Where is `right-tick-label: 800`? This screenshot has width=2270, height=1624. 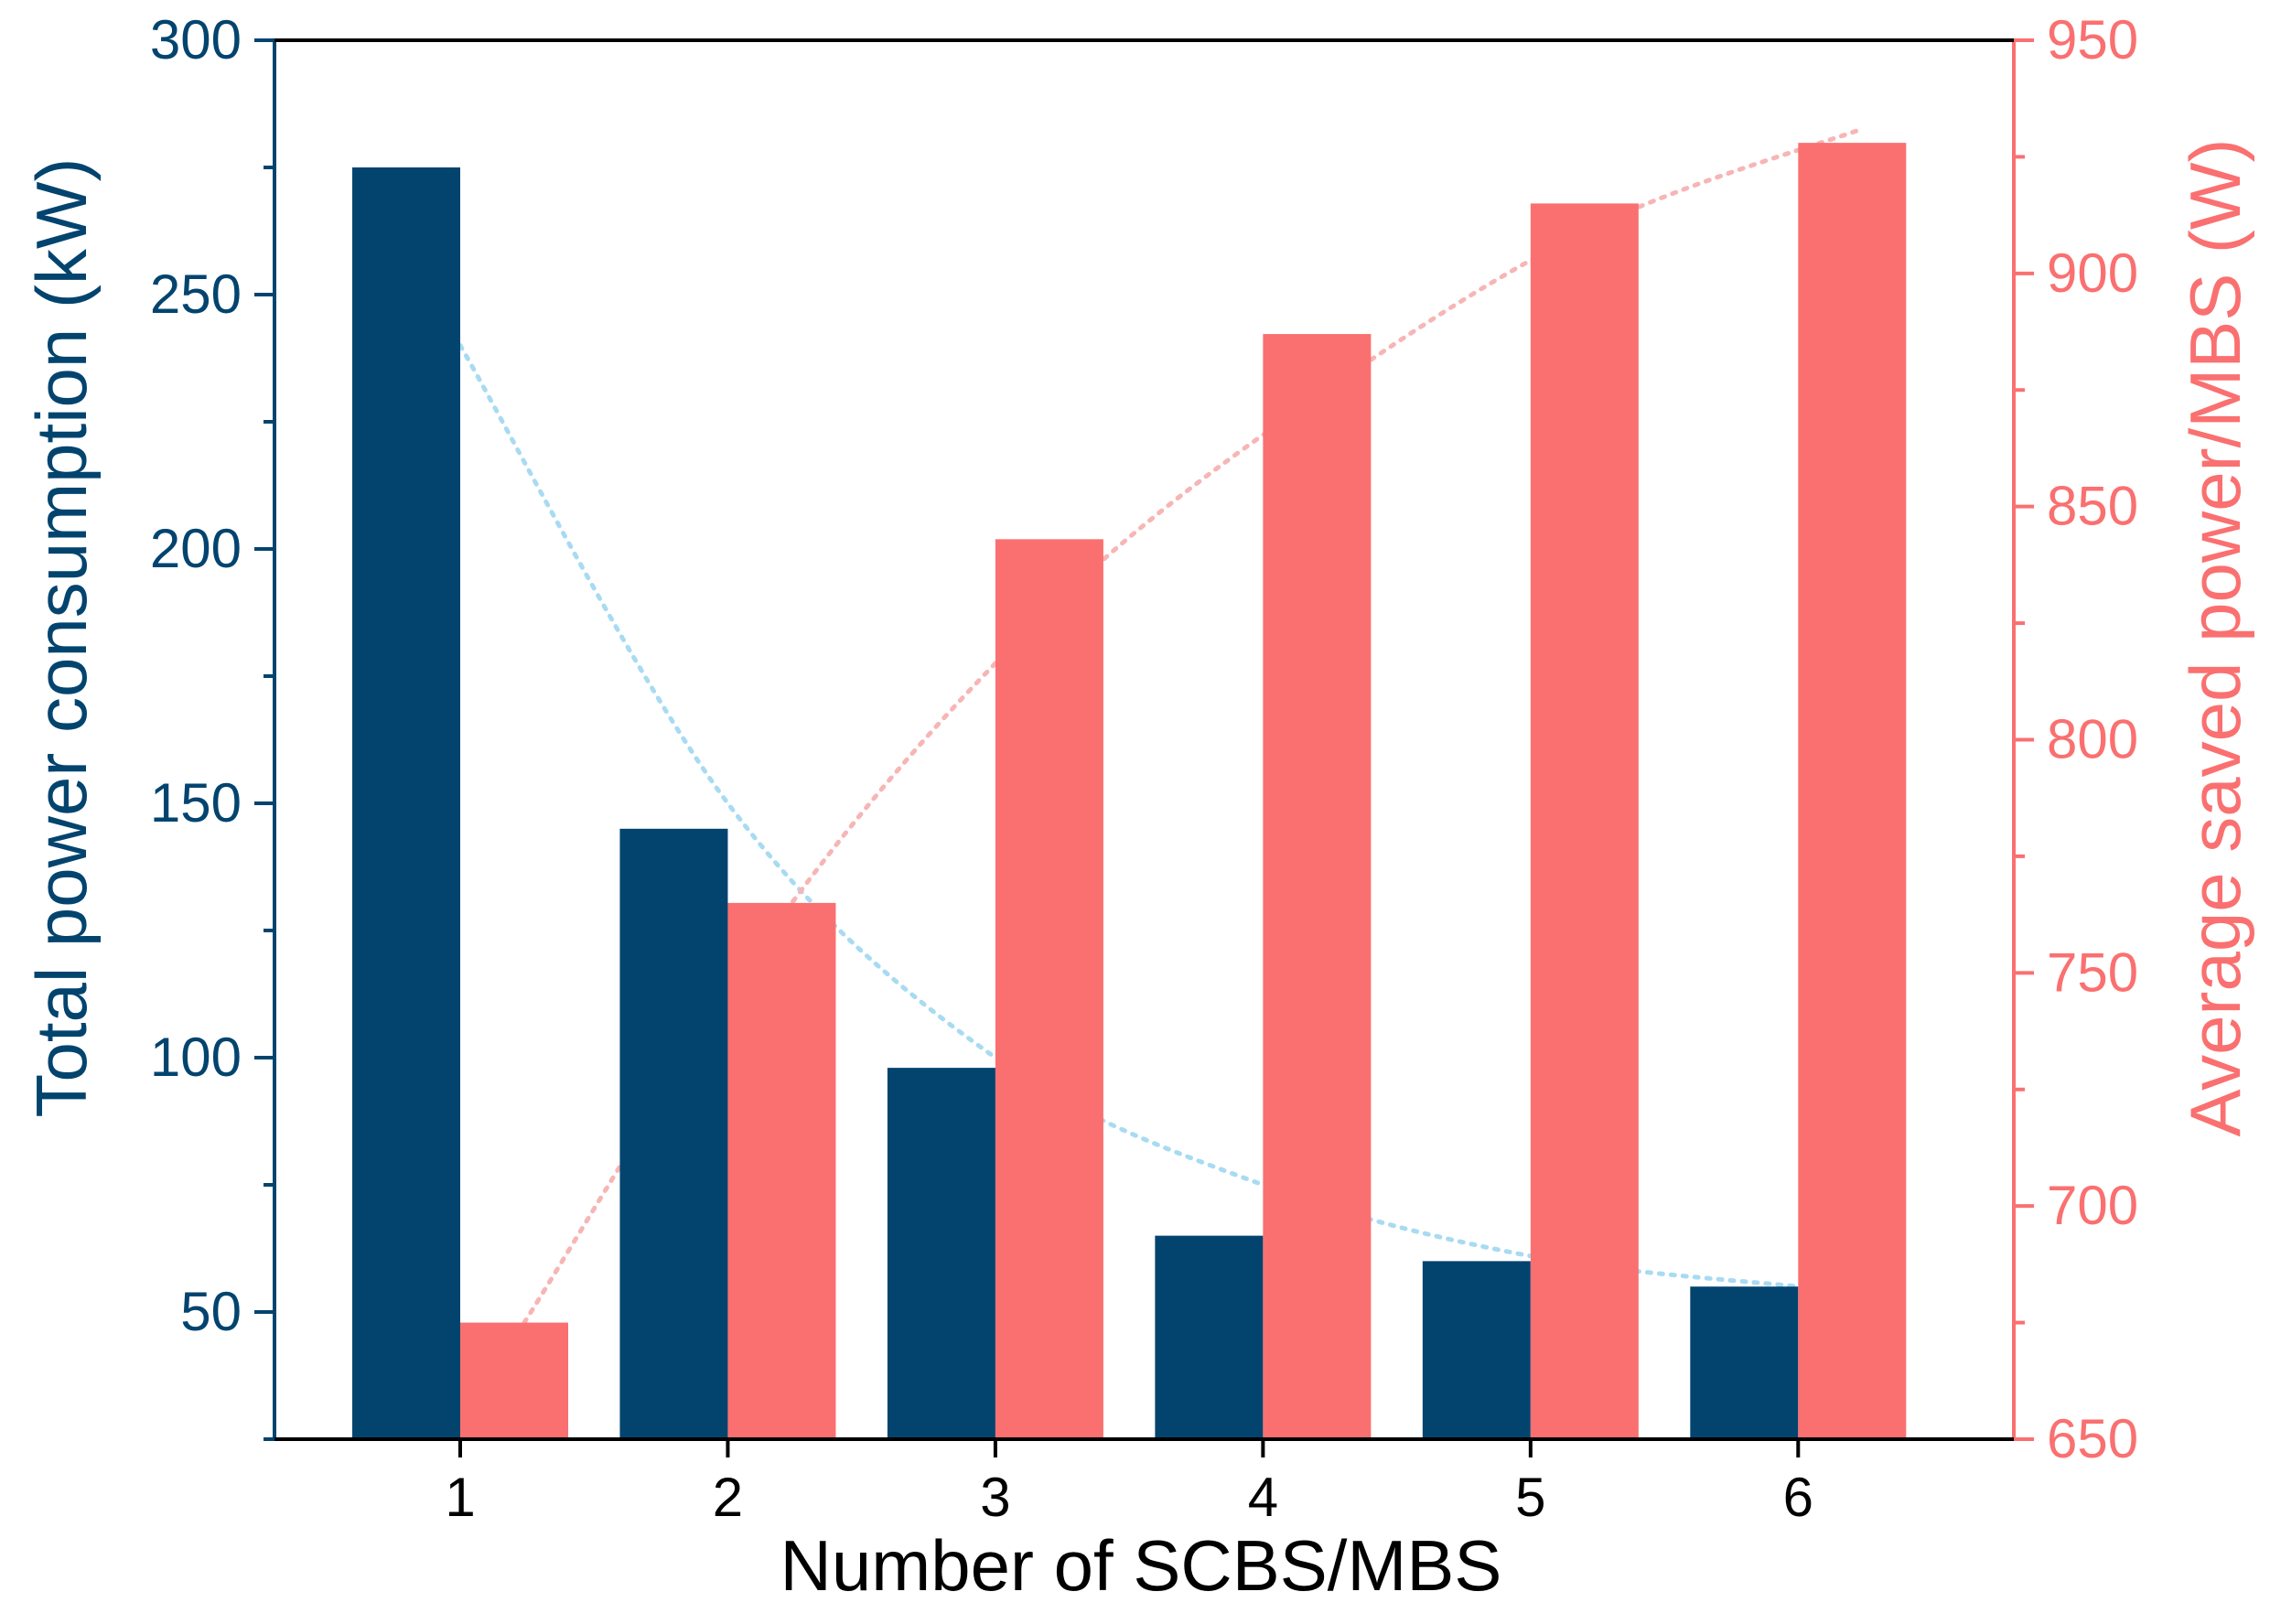 right-tick-label: 800 is located at coordinates (2092, 739).